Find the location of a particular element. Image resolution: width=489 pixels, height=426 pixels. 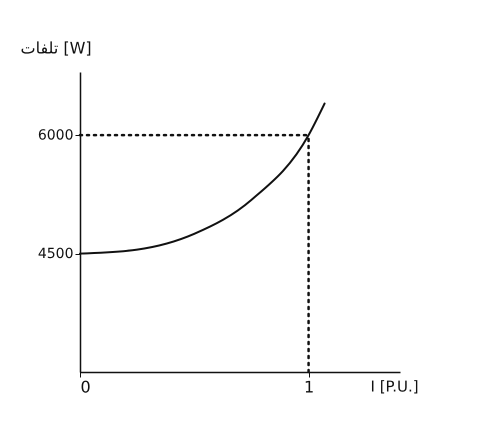

x-axis-title: I [P.U.] is located at coordinates (394, 387).